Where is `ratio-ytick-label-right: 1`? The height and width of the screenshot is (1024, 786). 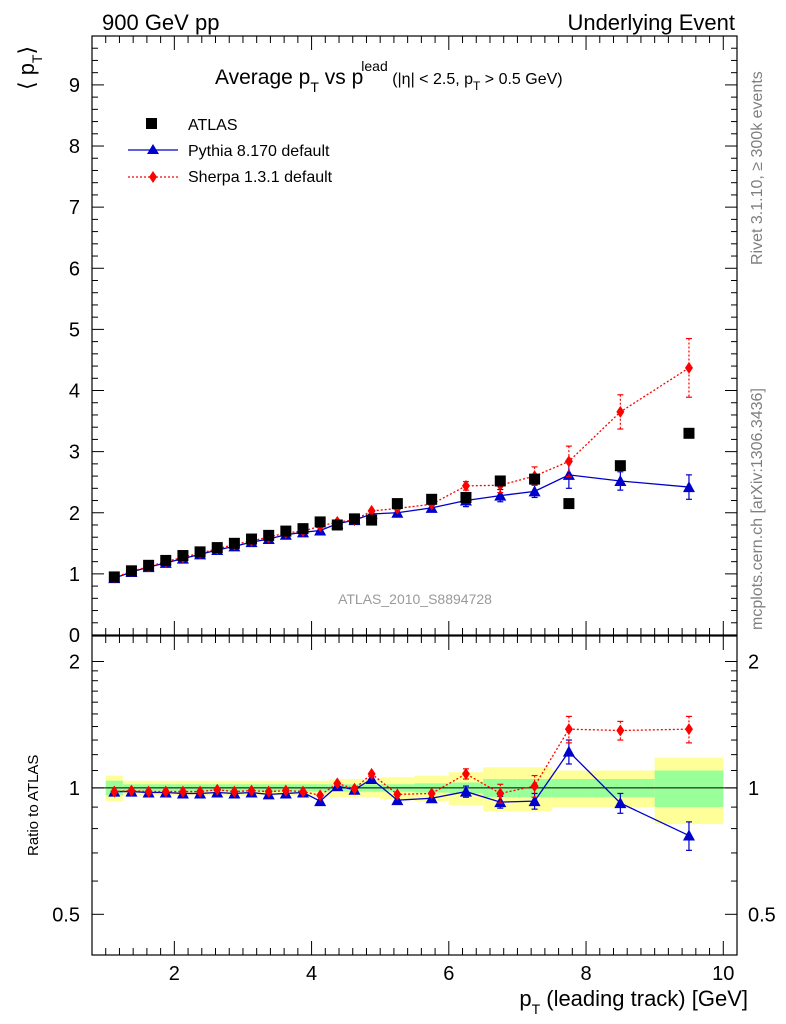
ratio-ytick-label-right: 1 is located at coordinates (753, 789).